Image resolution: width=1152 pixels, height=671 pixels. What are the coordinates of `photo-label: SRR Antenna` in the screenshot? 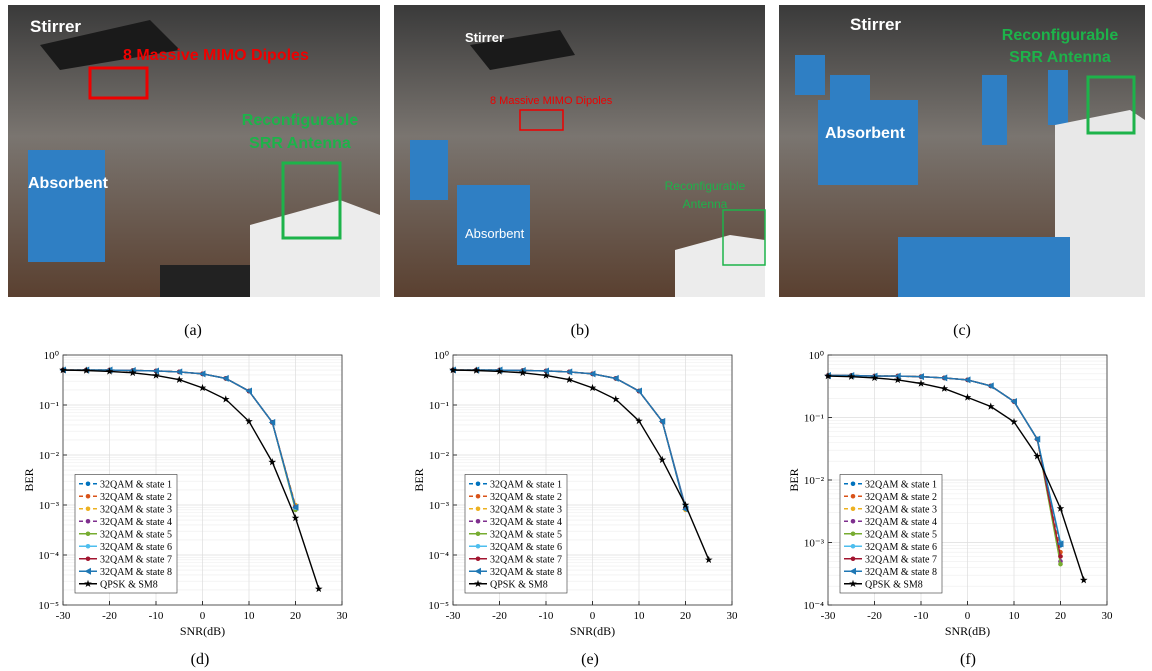 It's located at (1060, 57).